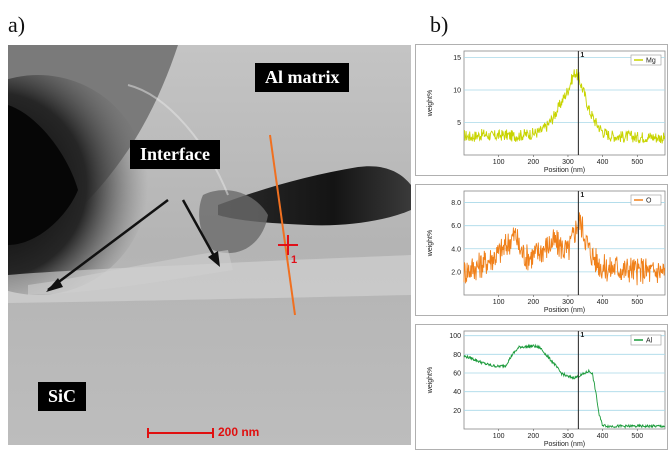 The width and height of the screenshot is (668, 450). What do you see at coordinates (457, 58) in the screenshot?
I see `y-tick-label: 15` at bounding box center [457, 58].